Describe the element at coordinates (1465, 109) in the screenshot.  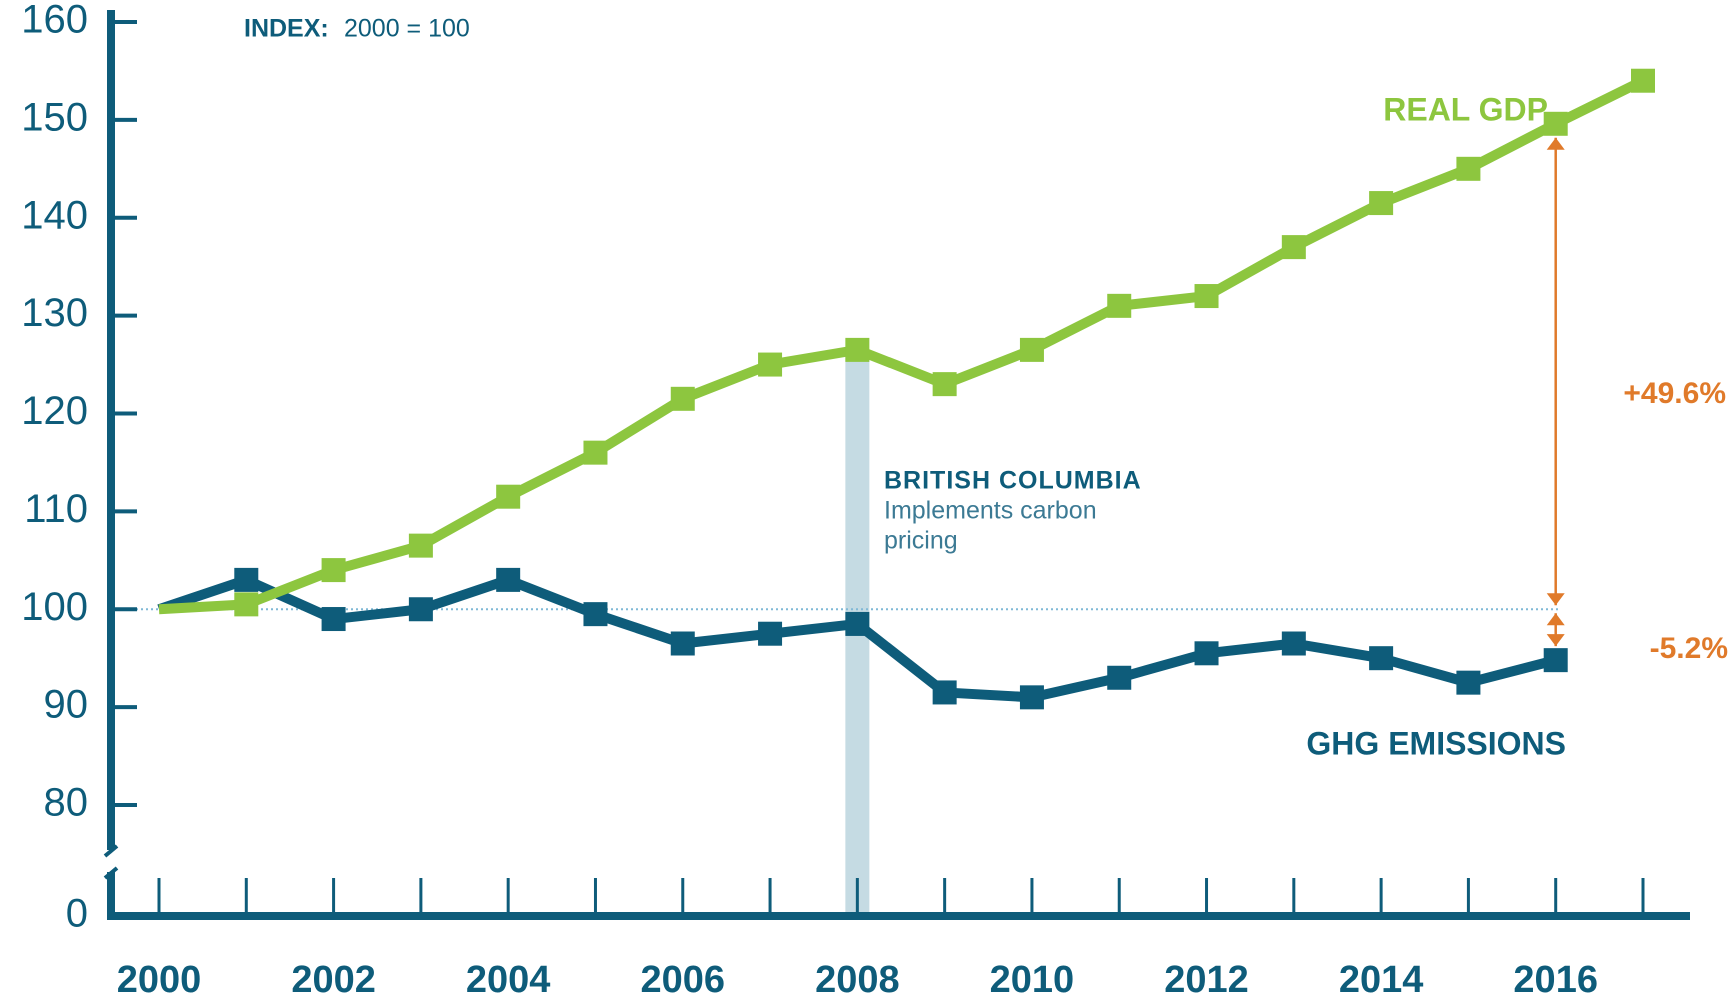
I see `series-label: REAL GDP` at that location.